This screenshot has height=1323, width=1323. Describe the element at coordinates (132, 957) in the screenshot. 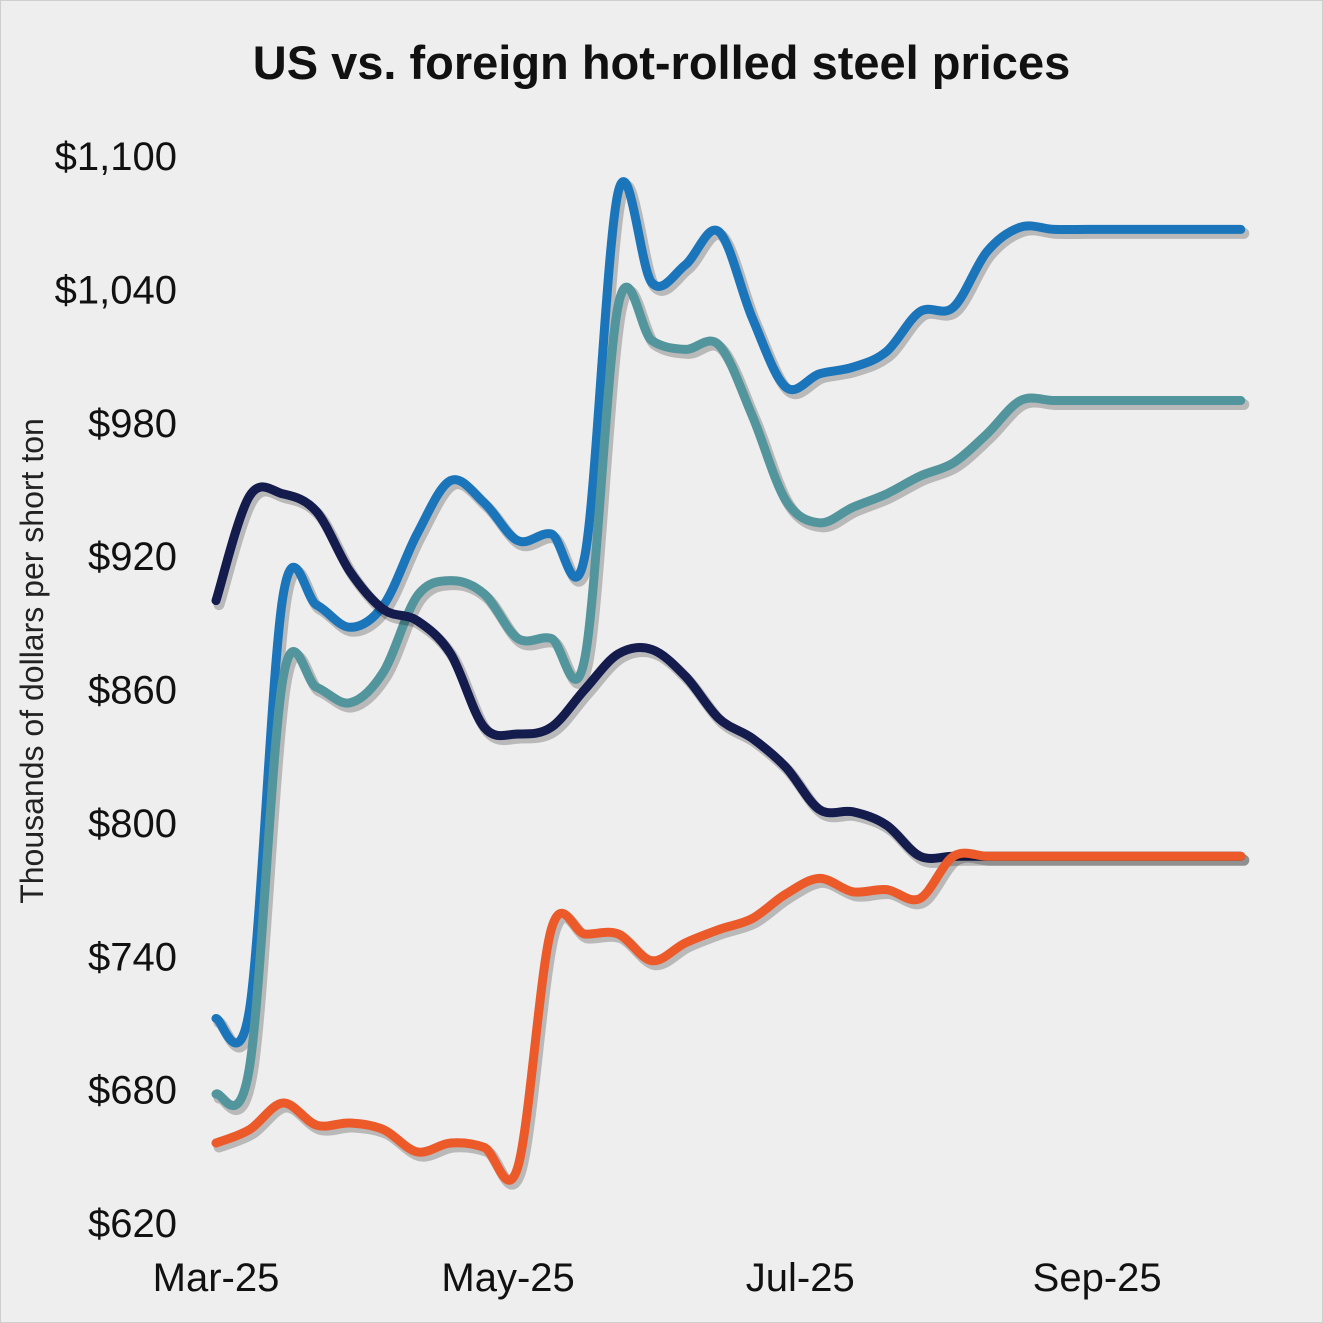

I see `y-tick-label: $740` at that location.